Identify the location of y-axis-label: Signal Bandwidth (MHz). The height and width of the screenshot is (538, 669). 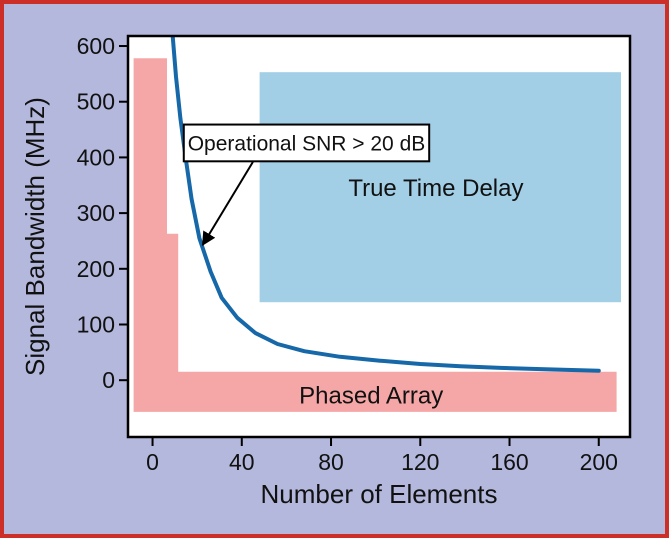
(35, 236).